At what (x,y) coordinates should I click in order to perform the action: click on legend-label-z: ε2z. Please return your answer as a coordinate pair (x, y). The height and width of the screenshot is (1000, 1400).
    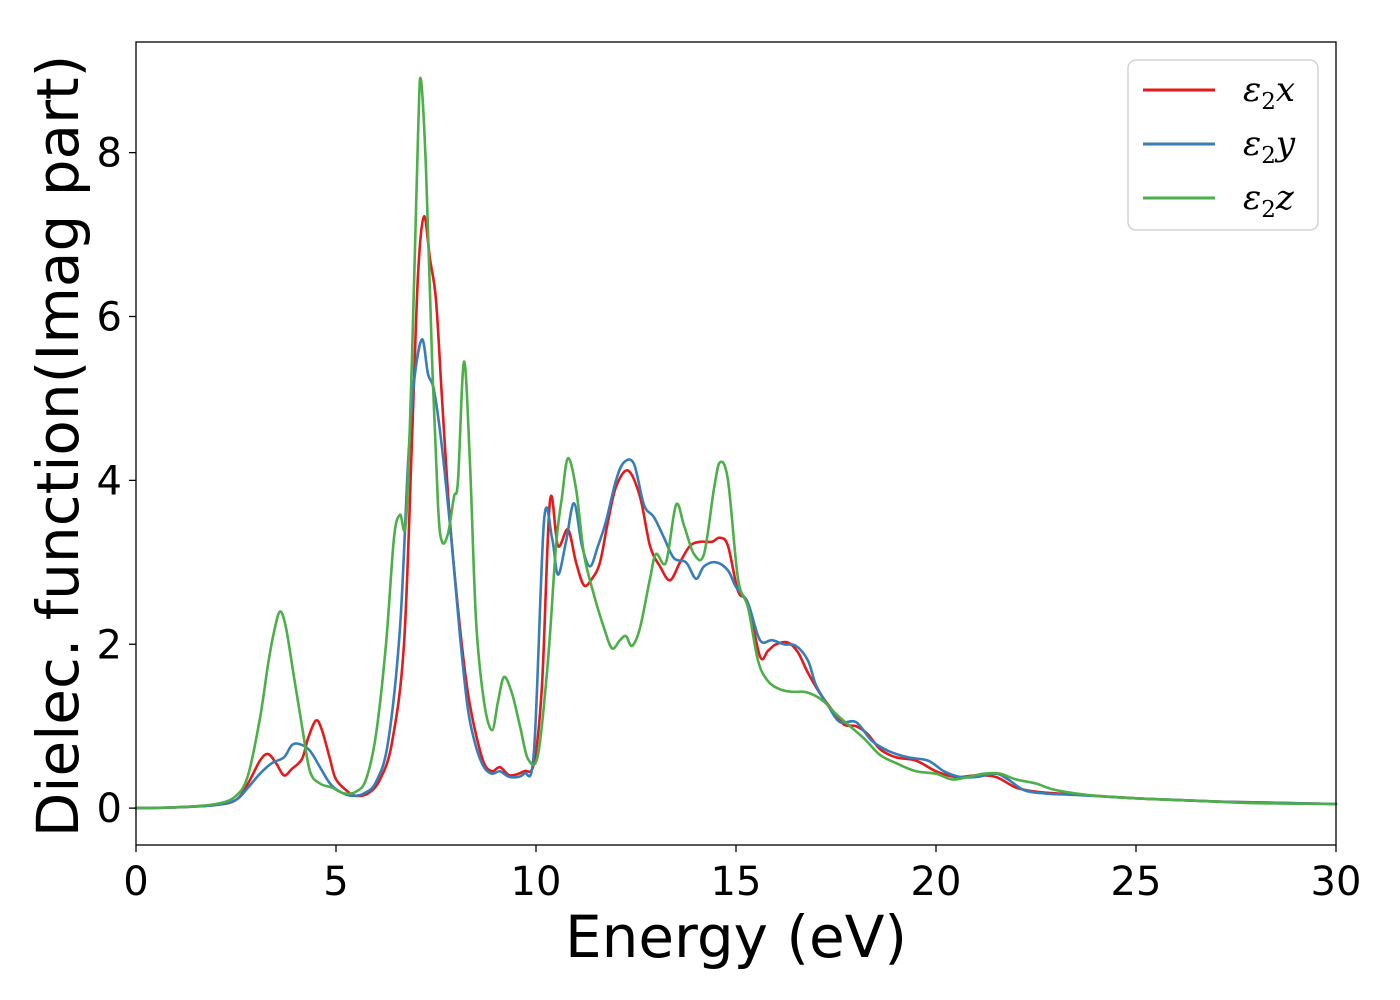
    Looking at the image, I should click on (1269, 200).